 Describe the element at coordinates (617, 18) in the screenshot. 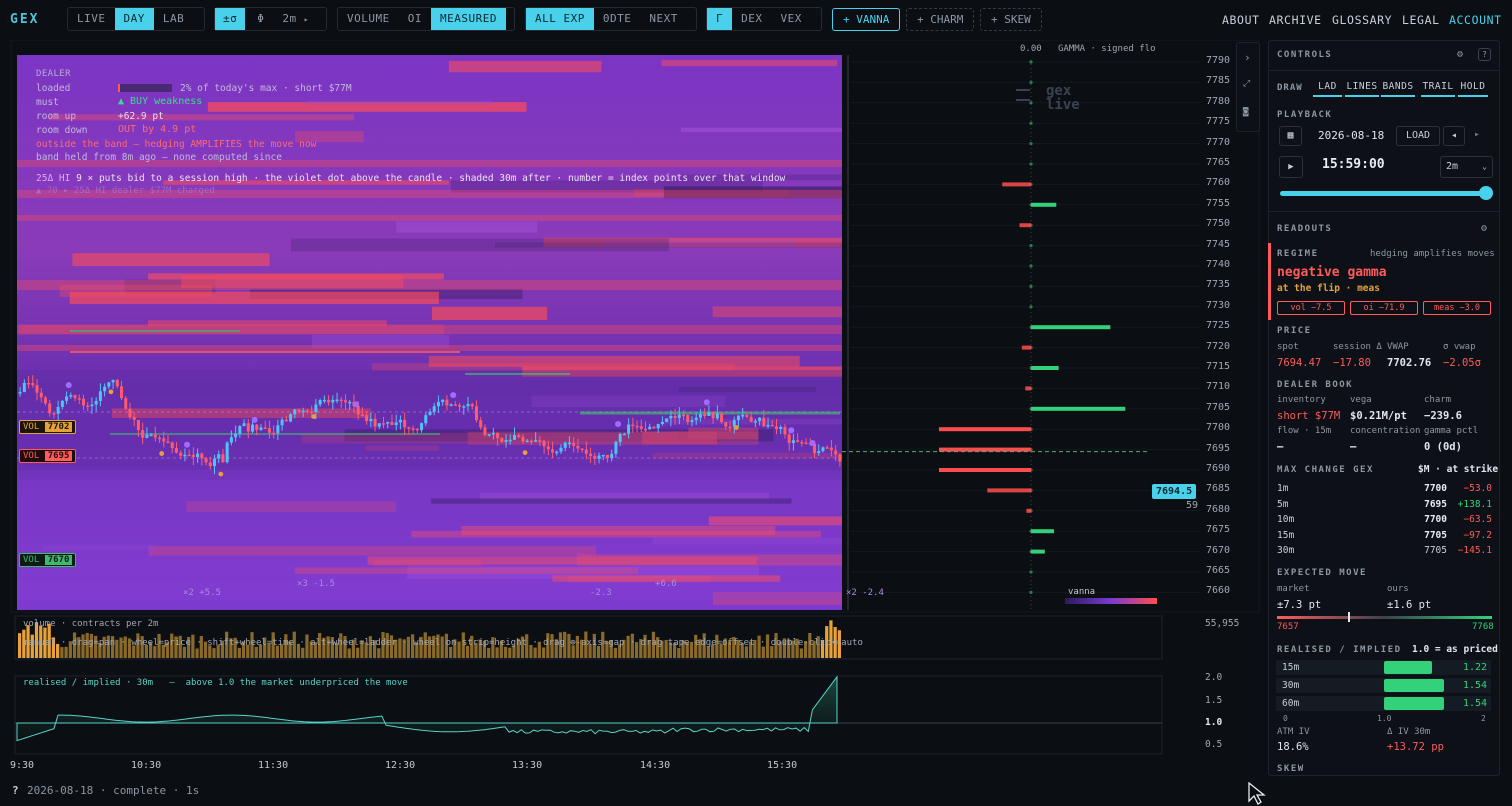

I see `expiry-0dte-button: 0DTE` at that location.